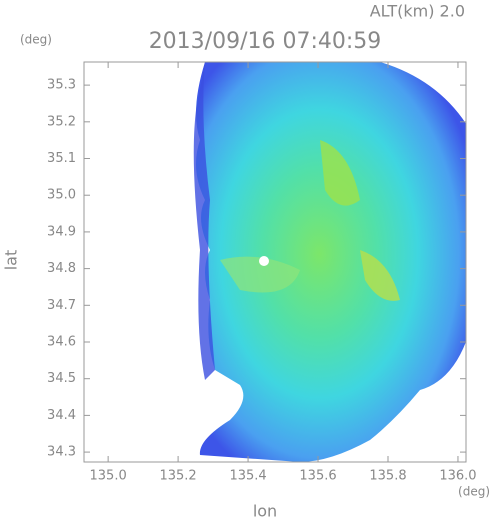 Image resolution: width=491 pixels, height=521 pixels. Describe the element at coordinates (317, 476) in the screenshot. I see `x-tick-label: 135.6` at that location.